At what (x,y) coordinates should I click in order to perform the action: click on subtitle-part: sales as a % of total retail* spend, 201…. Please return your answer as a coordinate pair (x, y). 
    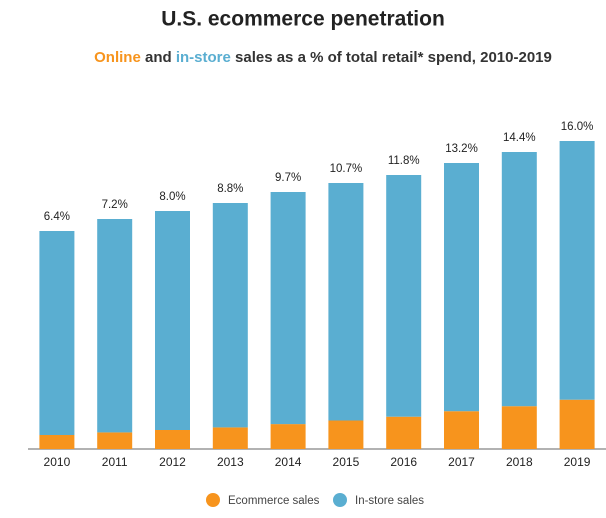
    Looking at the image, I should click on (393, 57).